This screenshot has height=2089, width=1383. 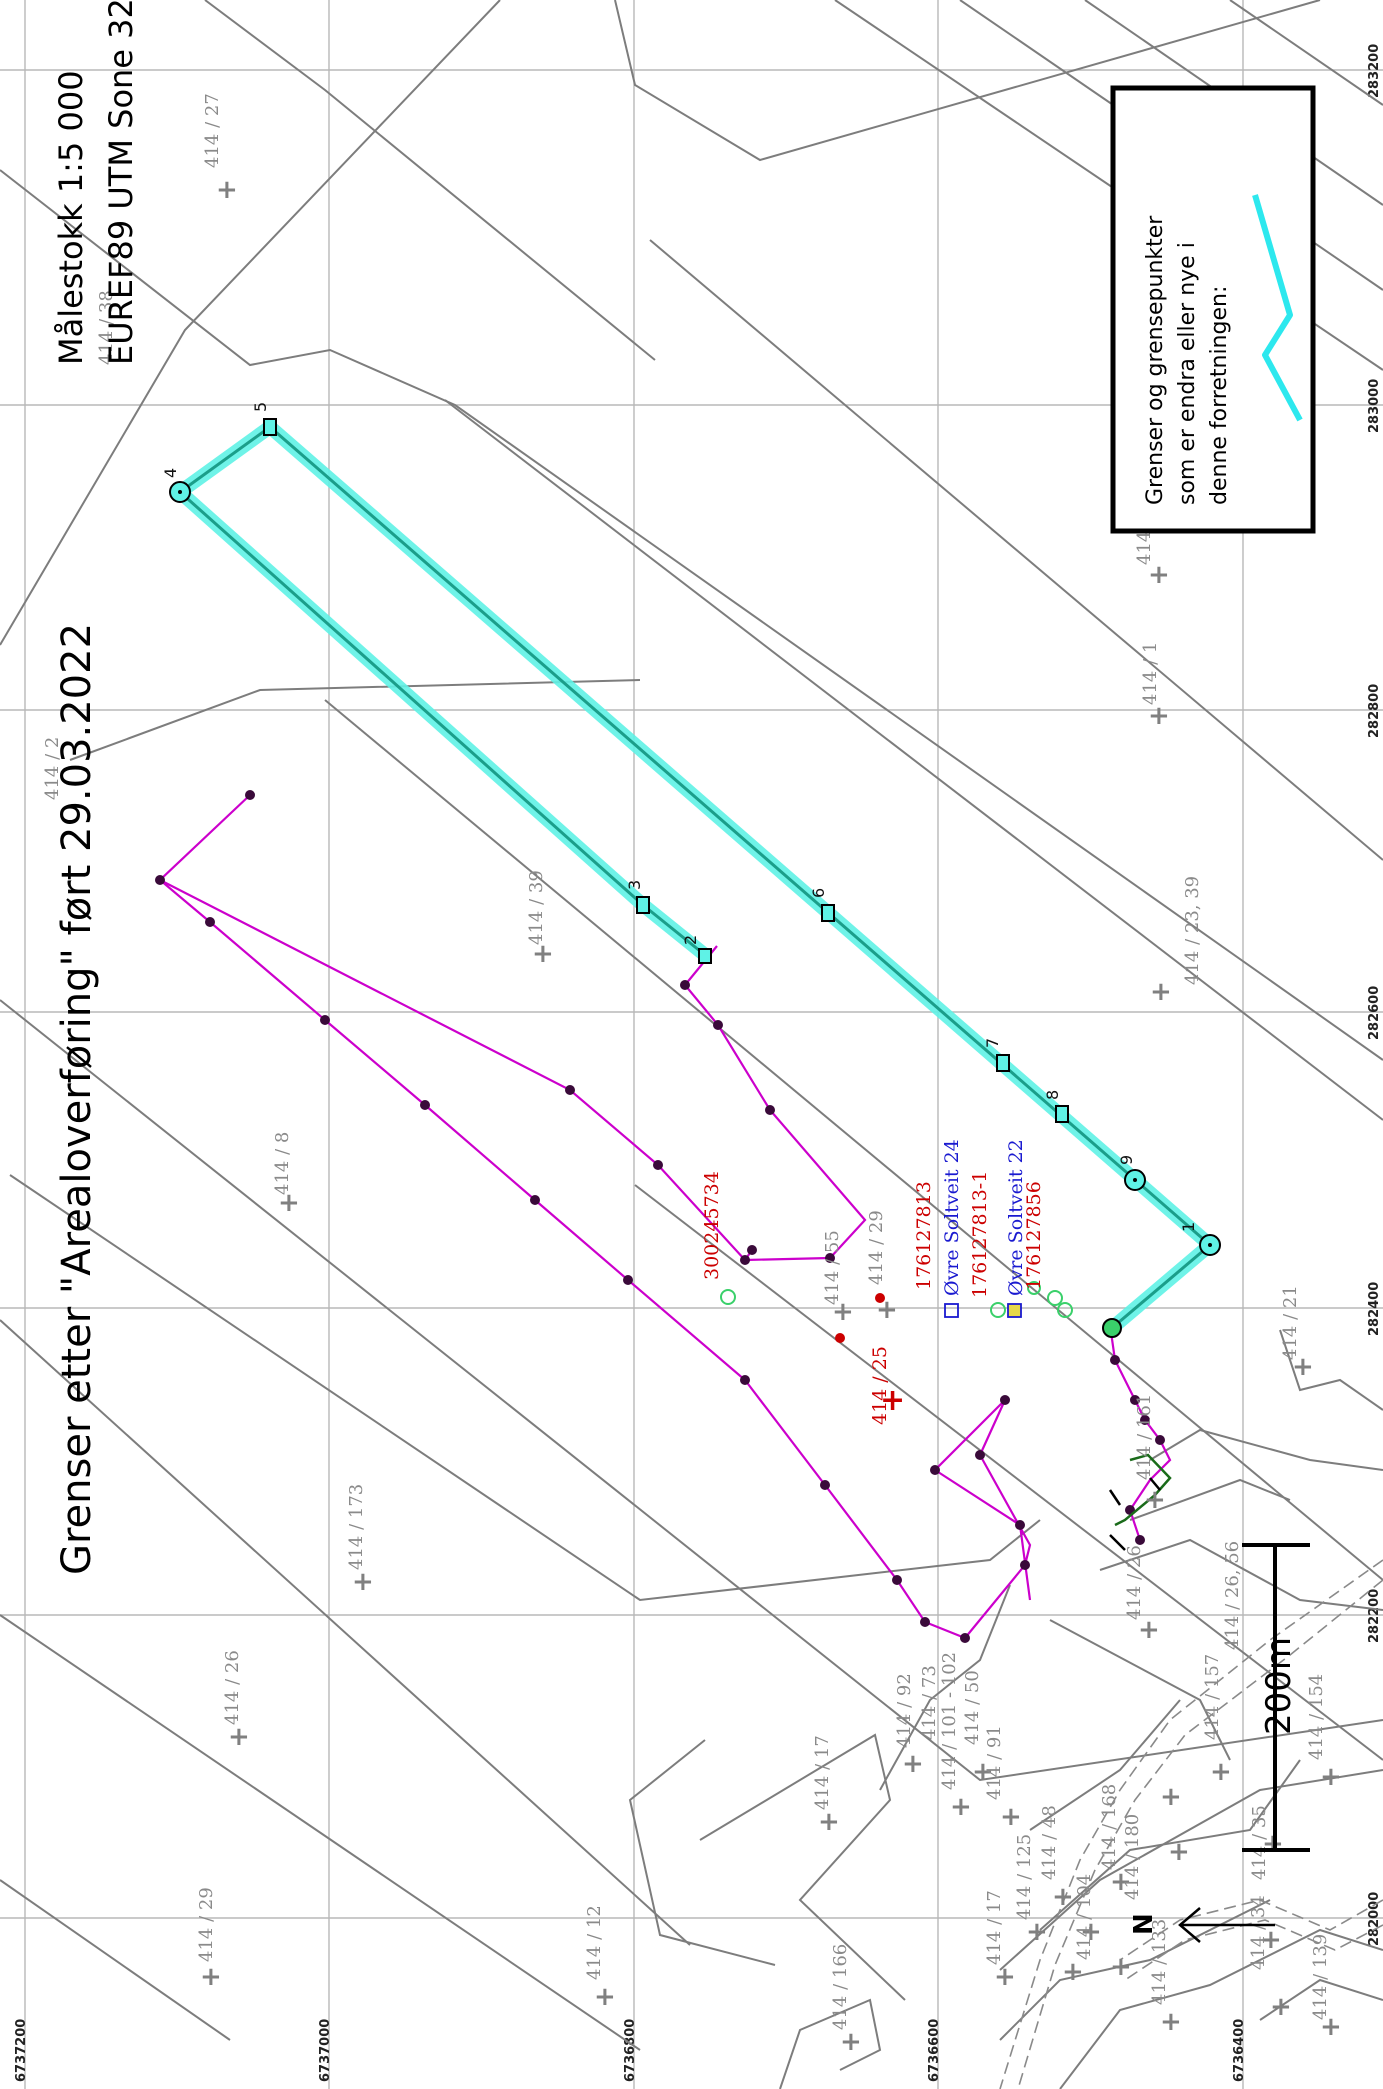 I want to click on parcel-label: 414 / 168, so click(x=1109, y=1827).